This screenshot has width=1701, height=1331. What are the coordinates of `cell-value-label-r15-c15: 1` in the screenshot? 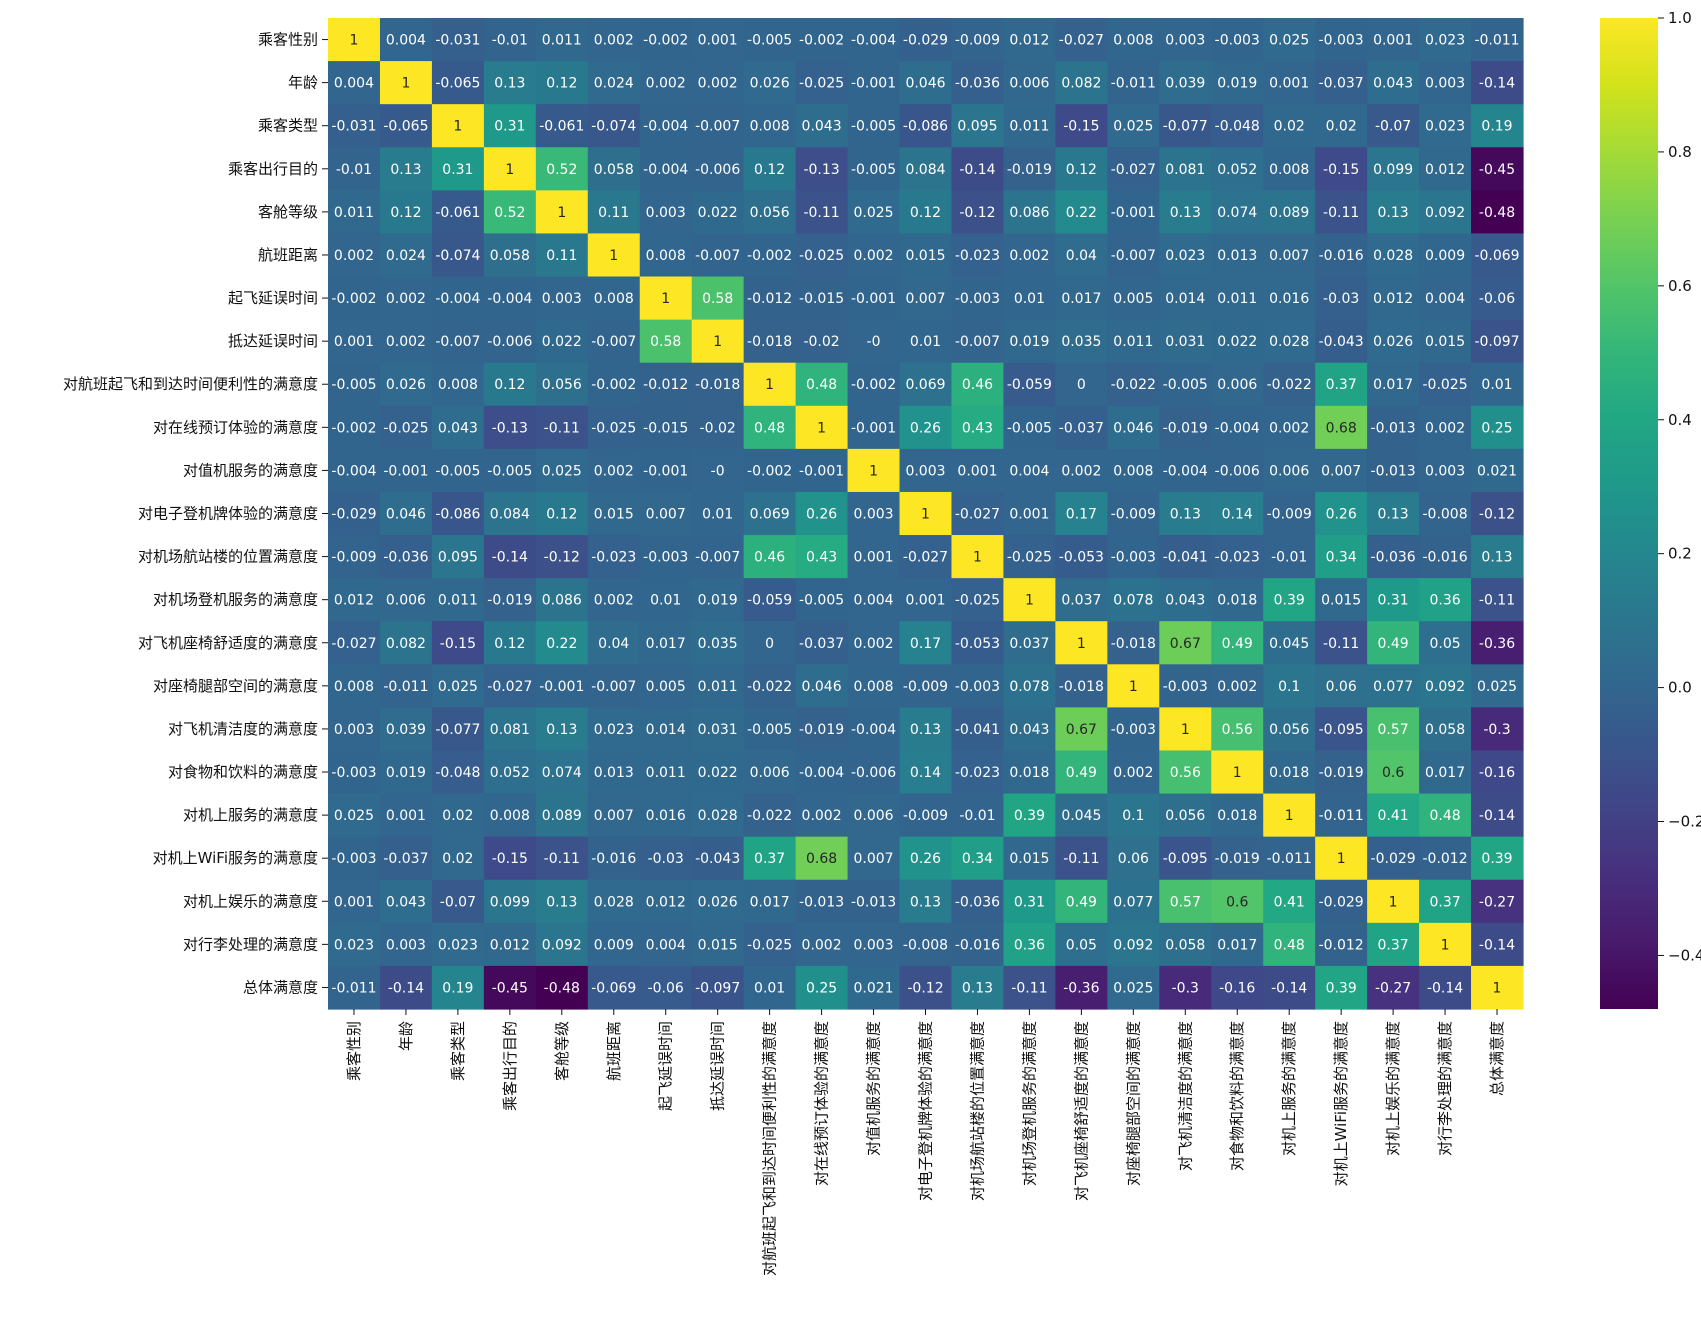 It's located at (1133, 687).